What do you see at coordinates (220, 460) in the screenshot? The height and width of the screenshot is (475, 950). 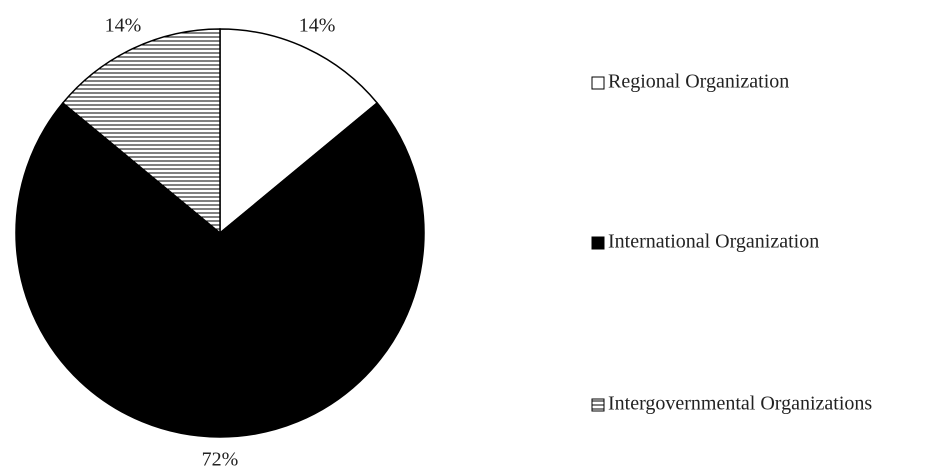 I see `data-label: 72%` at bounding box center [220, 460].